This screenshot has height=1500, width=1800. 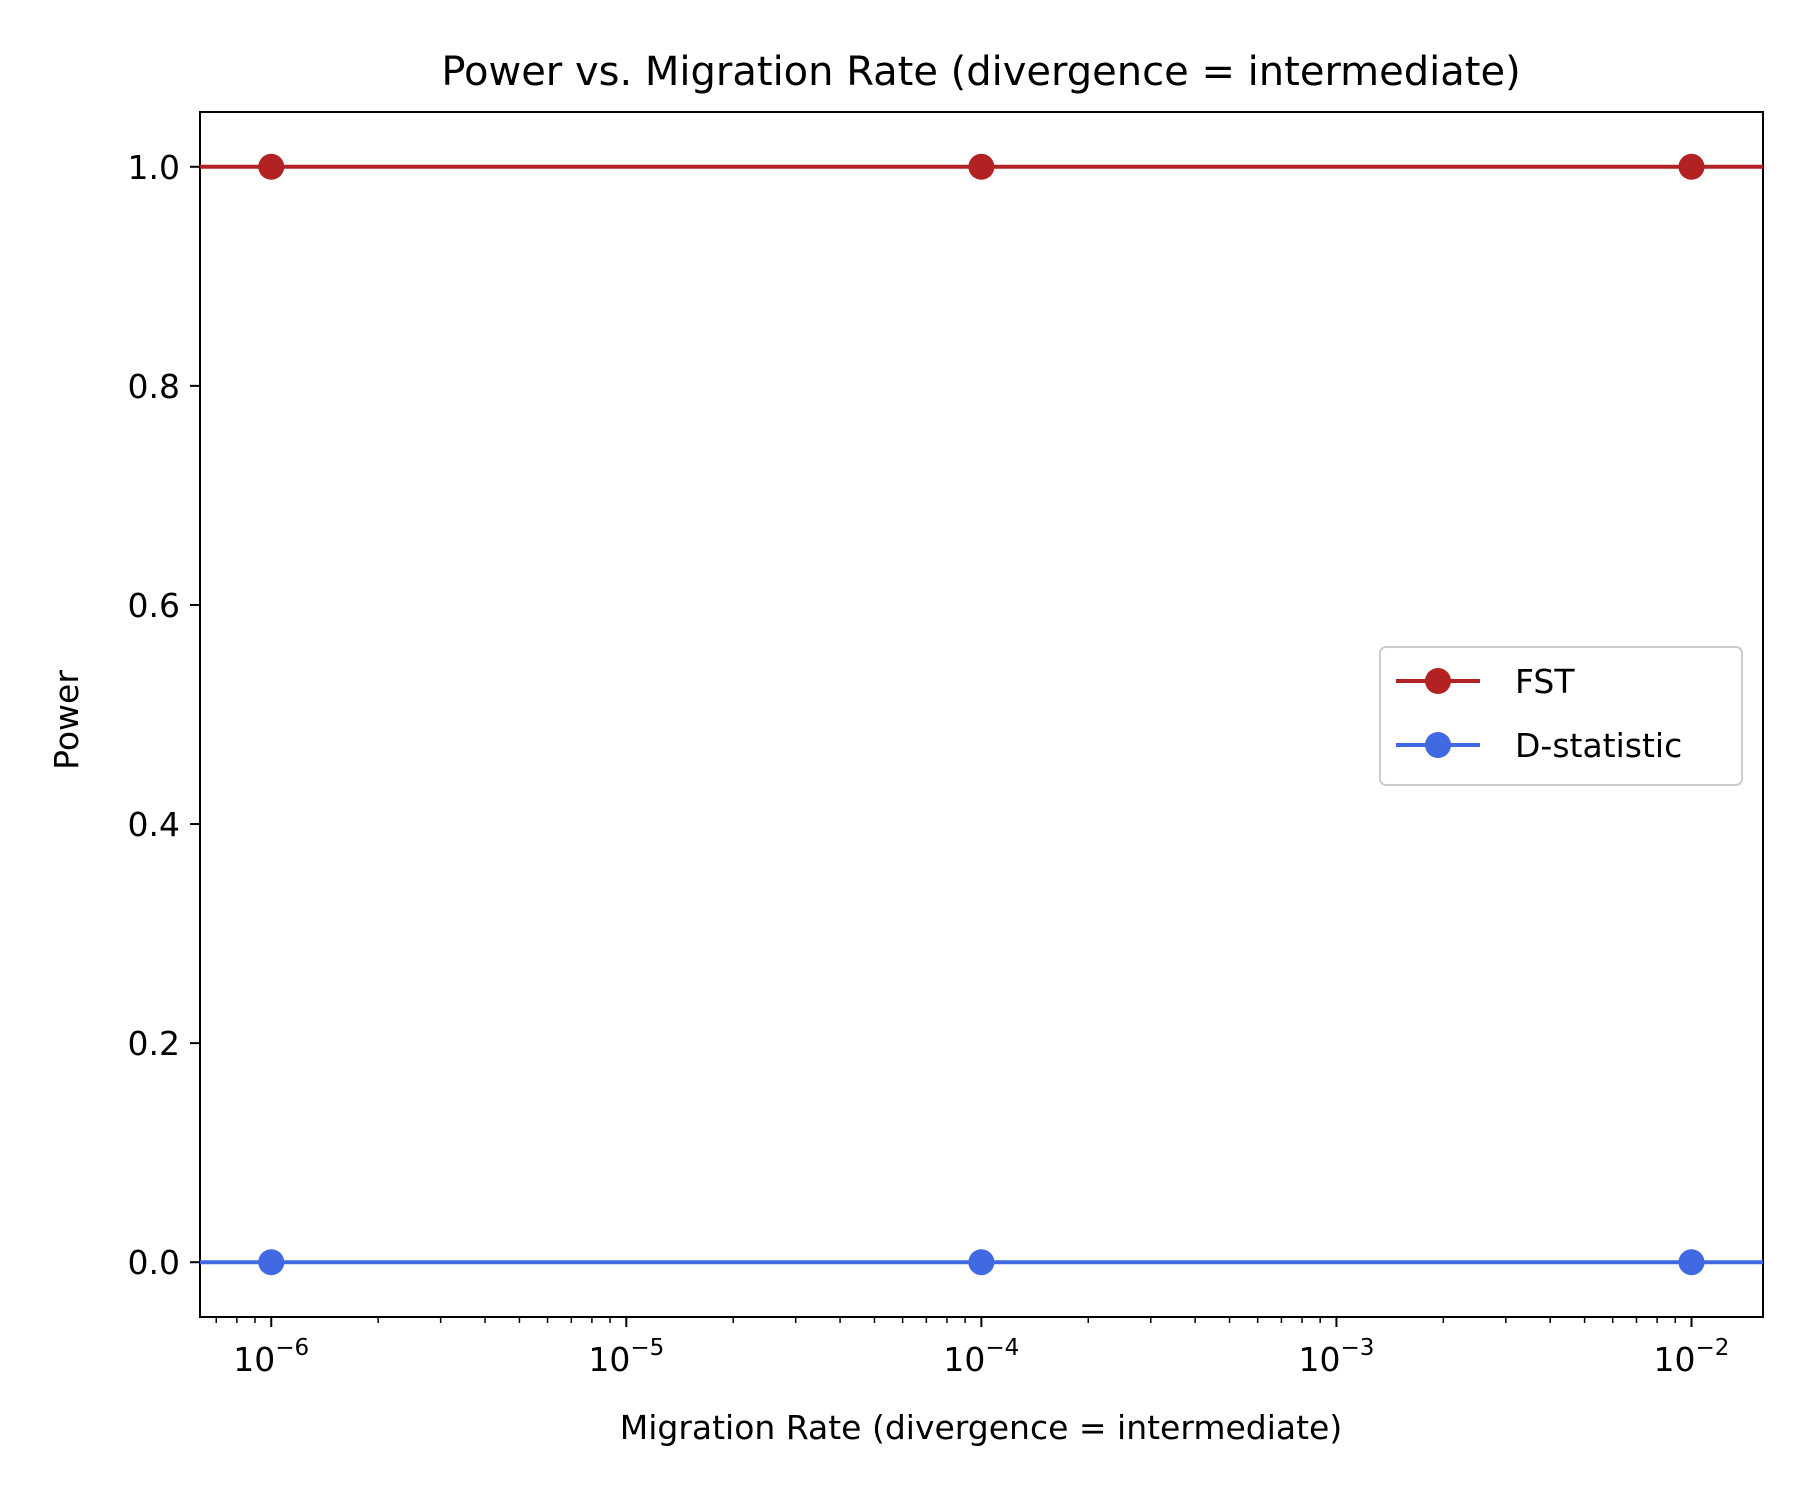 What do you see at coordinates (154, 1262) in the screenshot?
I see `y-tick-label: 0.0` at bounding box center [154, 1262].